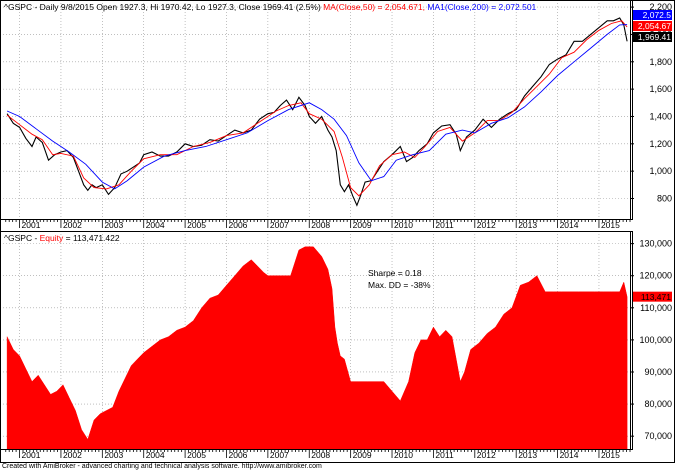  What do you see at coordinates (22, 238) in the screenshot?
I see `title-part: ^GSPC -` at bounding box center [22, 238].